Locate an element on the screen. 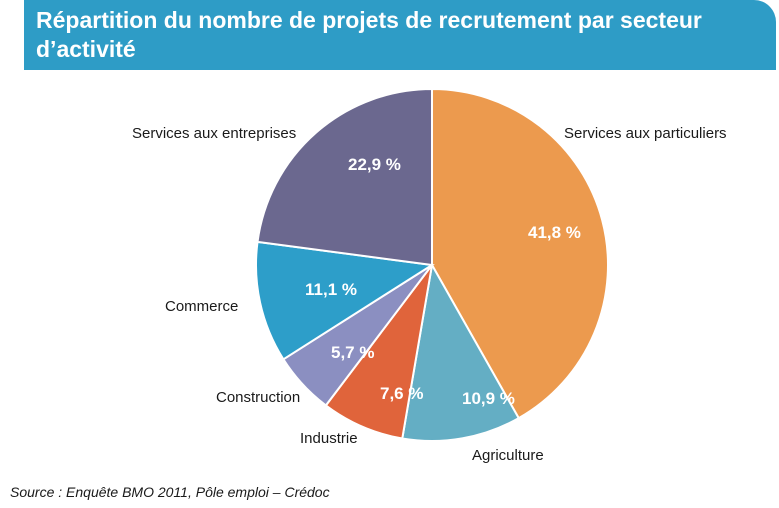 Image resolution: width=779 pixels, height=508 pixels. slice-category-label: Services aux particuliers is located at coordinates (645, 133).